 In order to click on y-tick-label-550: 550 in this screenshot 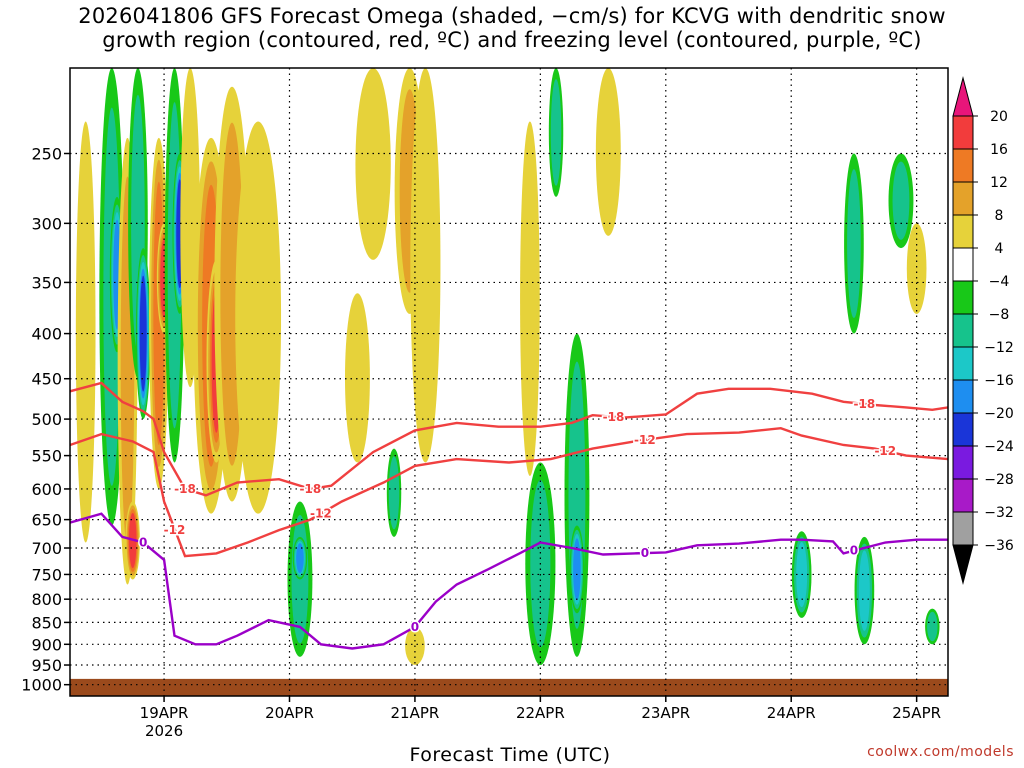, I will do `click(46, 456)`.